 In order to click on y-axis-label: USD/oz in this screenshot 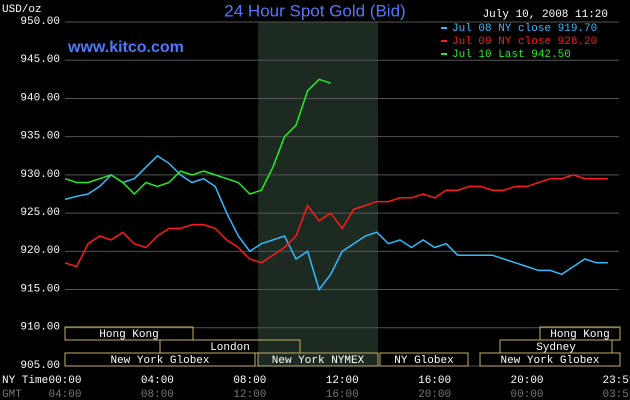, I will do `click(22, 10)`.